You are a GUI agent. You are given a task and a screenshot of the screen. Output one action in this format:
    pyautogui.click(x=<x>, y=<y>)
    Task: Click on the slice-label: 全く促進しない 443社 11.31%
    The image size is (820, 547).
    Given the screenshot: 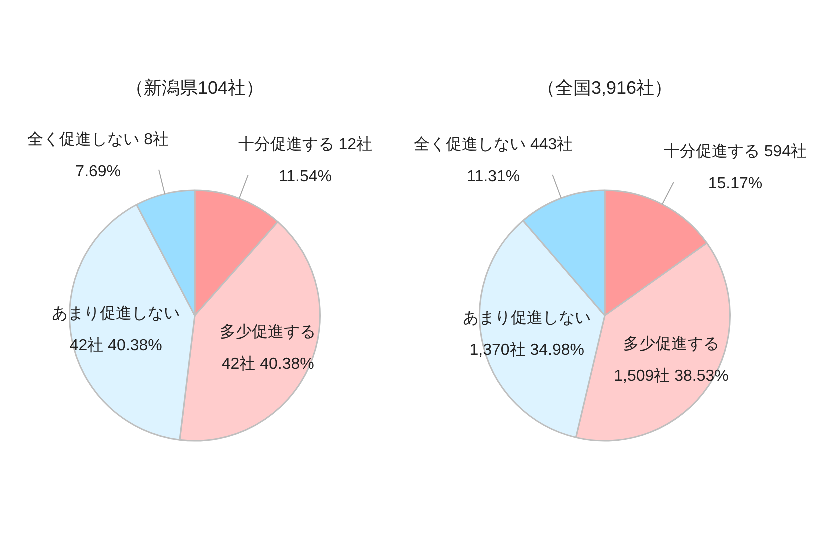 What is the action you would take?
    pyautogui.click(x=494, y=160)
    